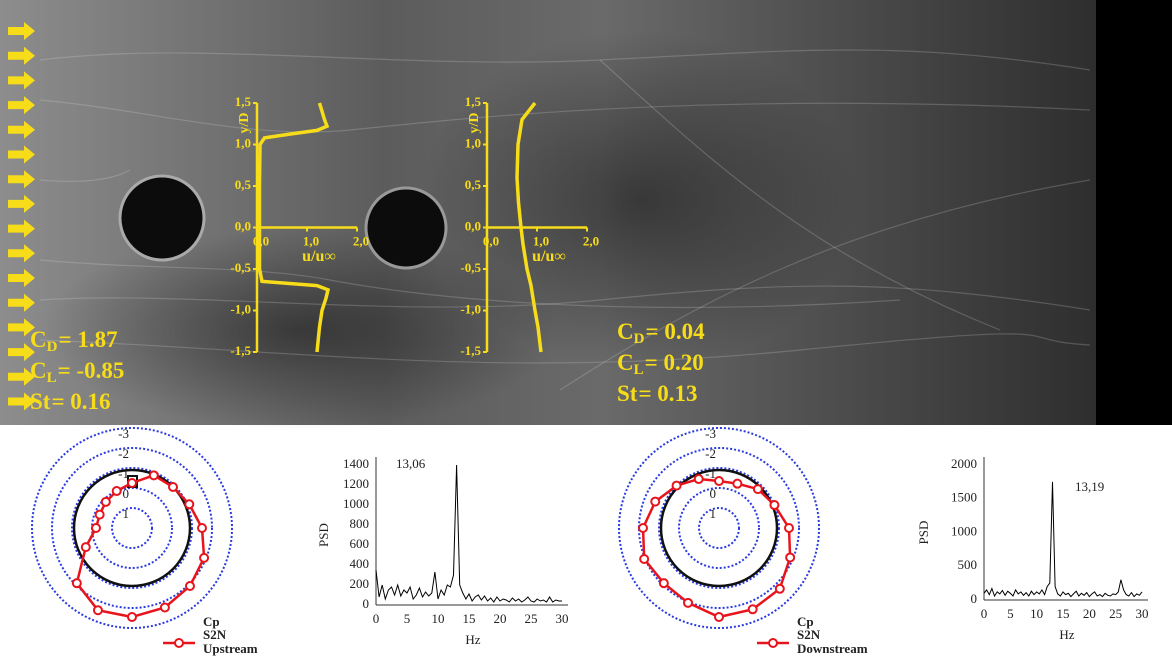 This screenshot has width=1172, height=659. I want to click on symbol: St, so click(40, 401).